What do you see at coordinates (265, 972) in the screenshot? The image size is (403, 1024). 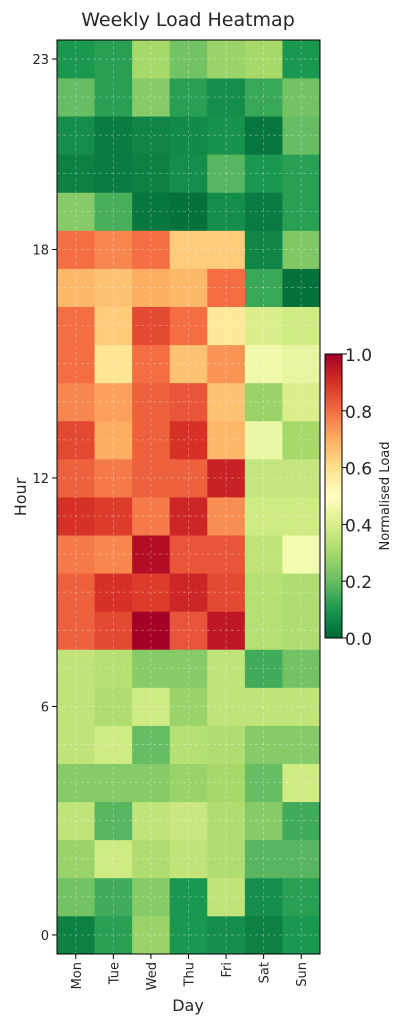 I see `x-tick-label: Sat` at bounding box center [265, 972].